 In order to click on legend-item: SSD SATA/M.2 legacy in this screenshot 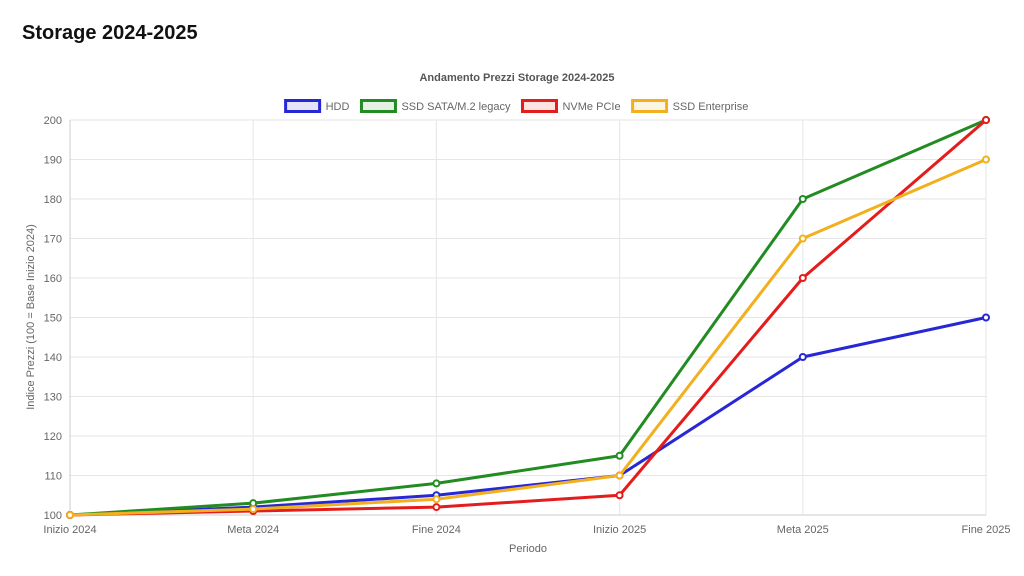, I will do `click(435, 106)`.